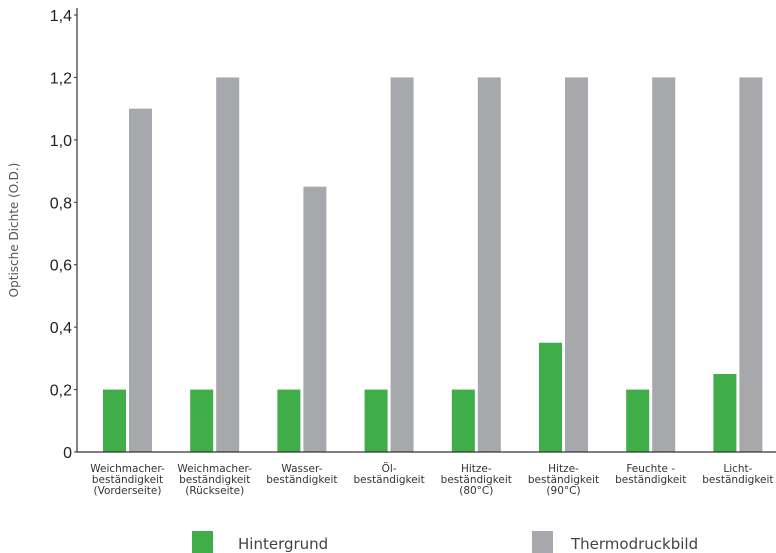  Describe the element at coordinates (14, 230) in the screenshot. I see `y-axis-label: Optische Dichte (O.D.)` at that location.